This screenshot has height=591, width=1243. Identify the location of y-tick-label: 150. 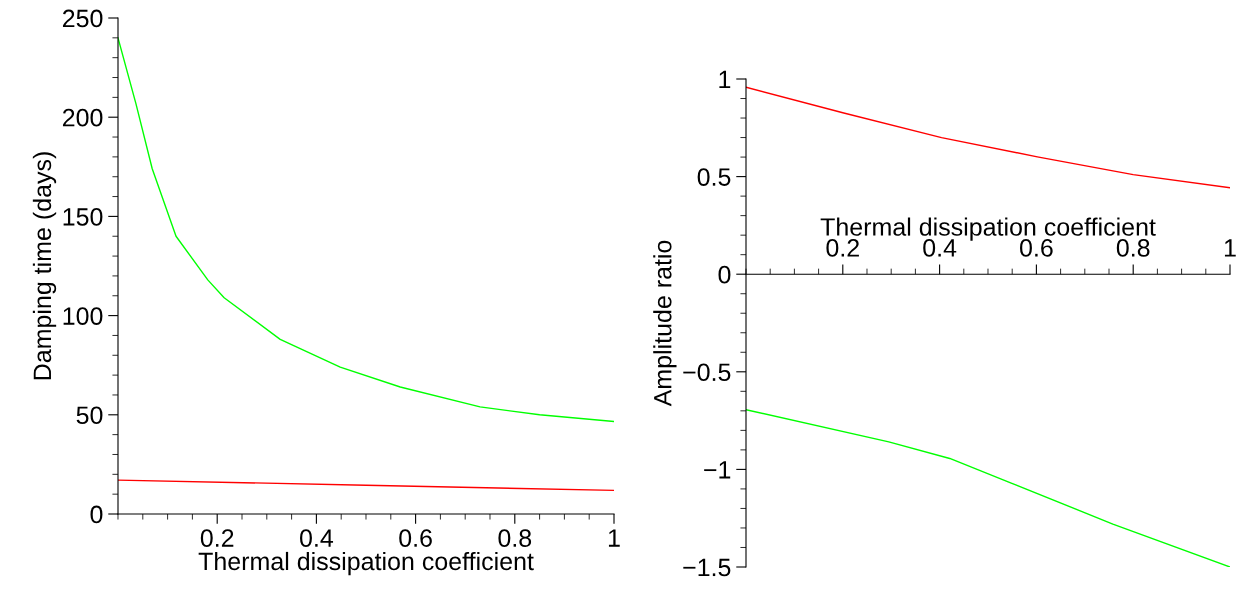
(83, 217).